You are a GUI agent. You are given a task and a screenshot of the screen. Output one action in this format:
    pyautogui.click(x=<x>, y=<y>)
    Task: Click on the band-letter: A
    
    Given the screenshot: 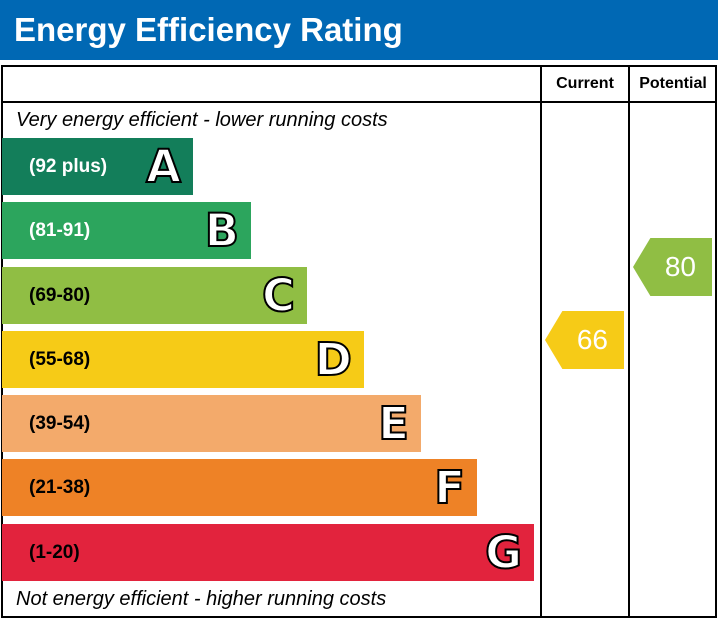 What is the action you would take?
    pyautogui.click(x=163, y=166)
    